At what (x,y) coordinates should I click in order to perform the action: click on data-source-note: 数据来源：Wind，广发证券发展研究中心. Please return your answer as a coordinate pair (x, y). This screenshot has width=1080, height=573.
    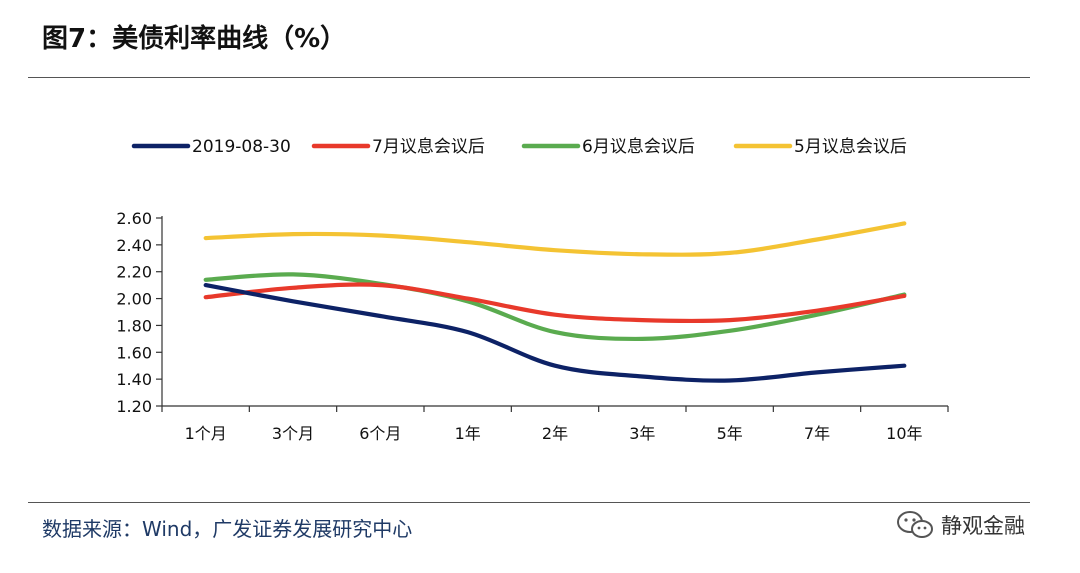
    Looking at the image, I should click on (227, 529).